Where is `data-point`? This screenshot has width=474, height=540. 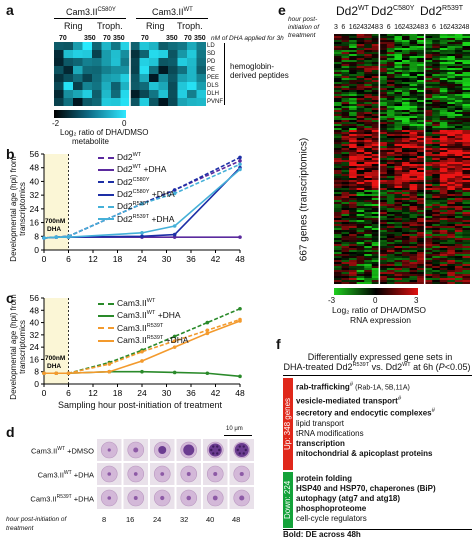
data-point is located at coordinates (240, 237).